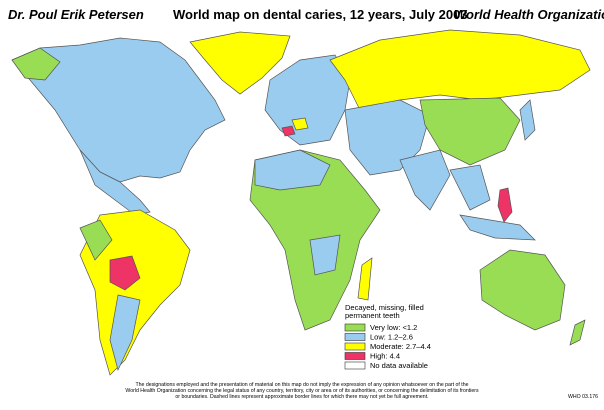 This screenshot has height=410, width=604. I want to click on map-code: WHO 03.176, so click(583, 397).